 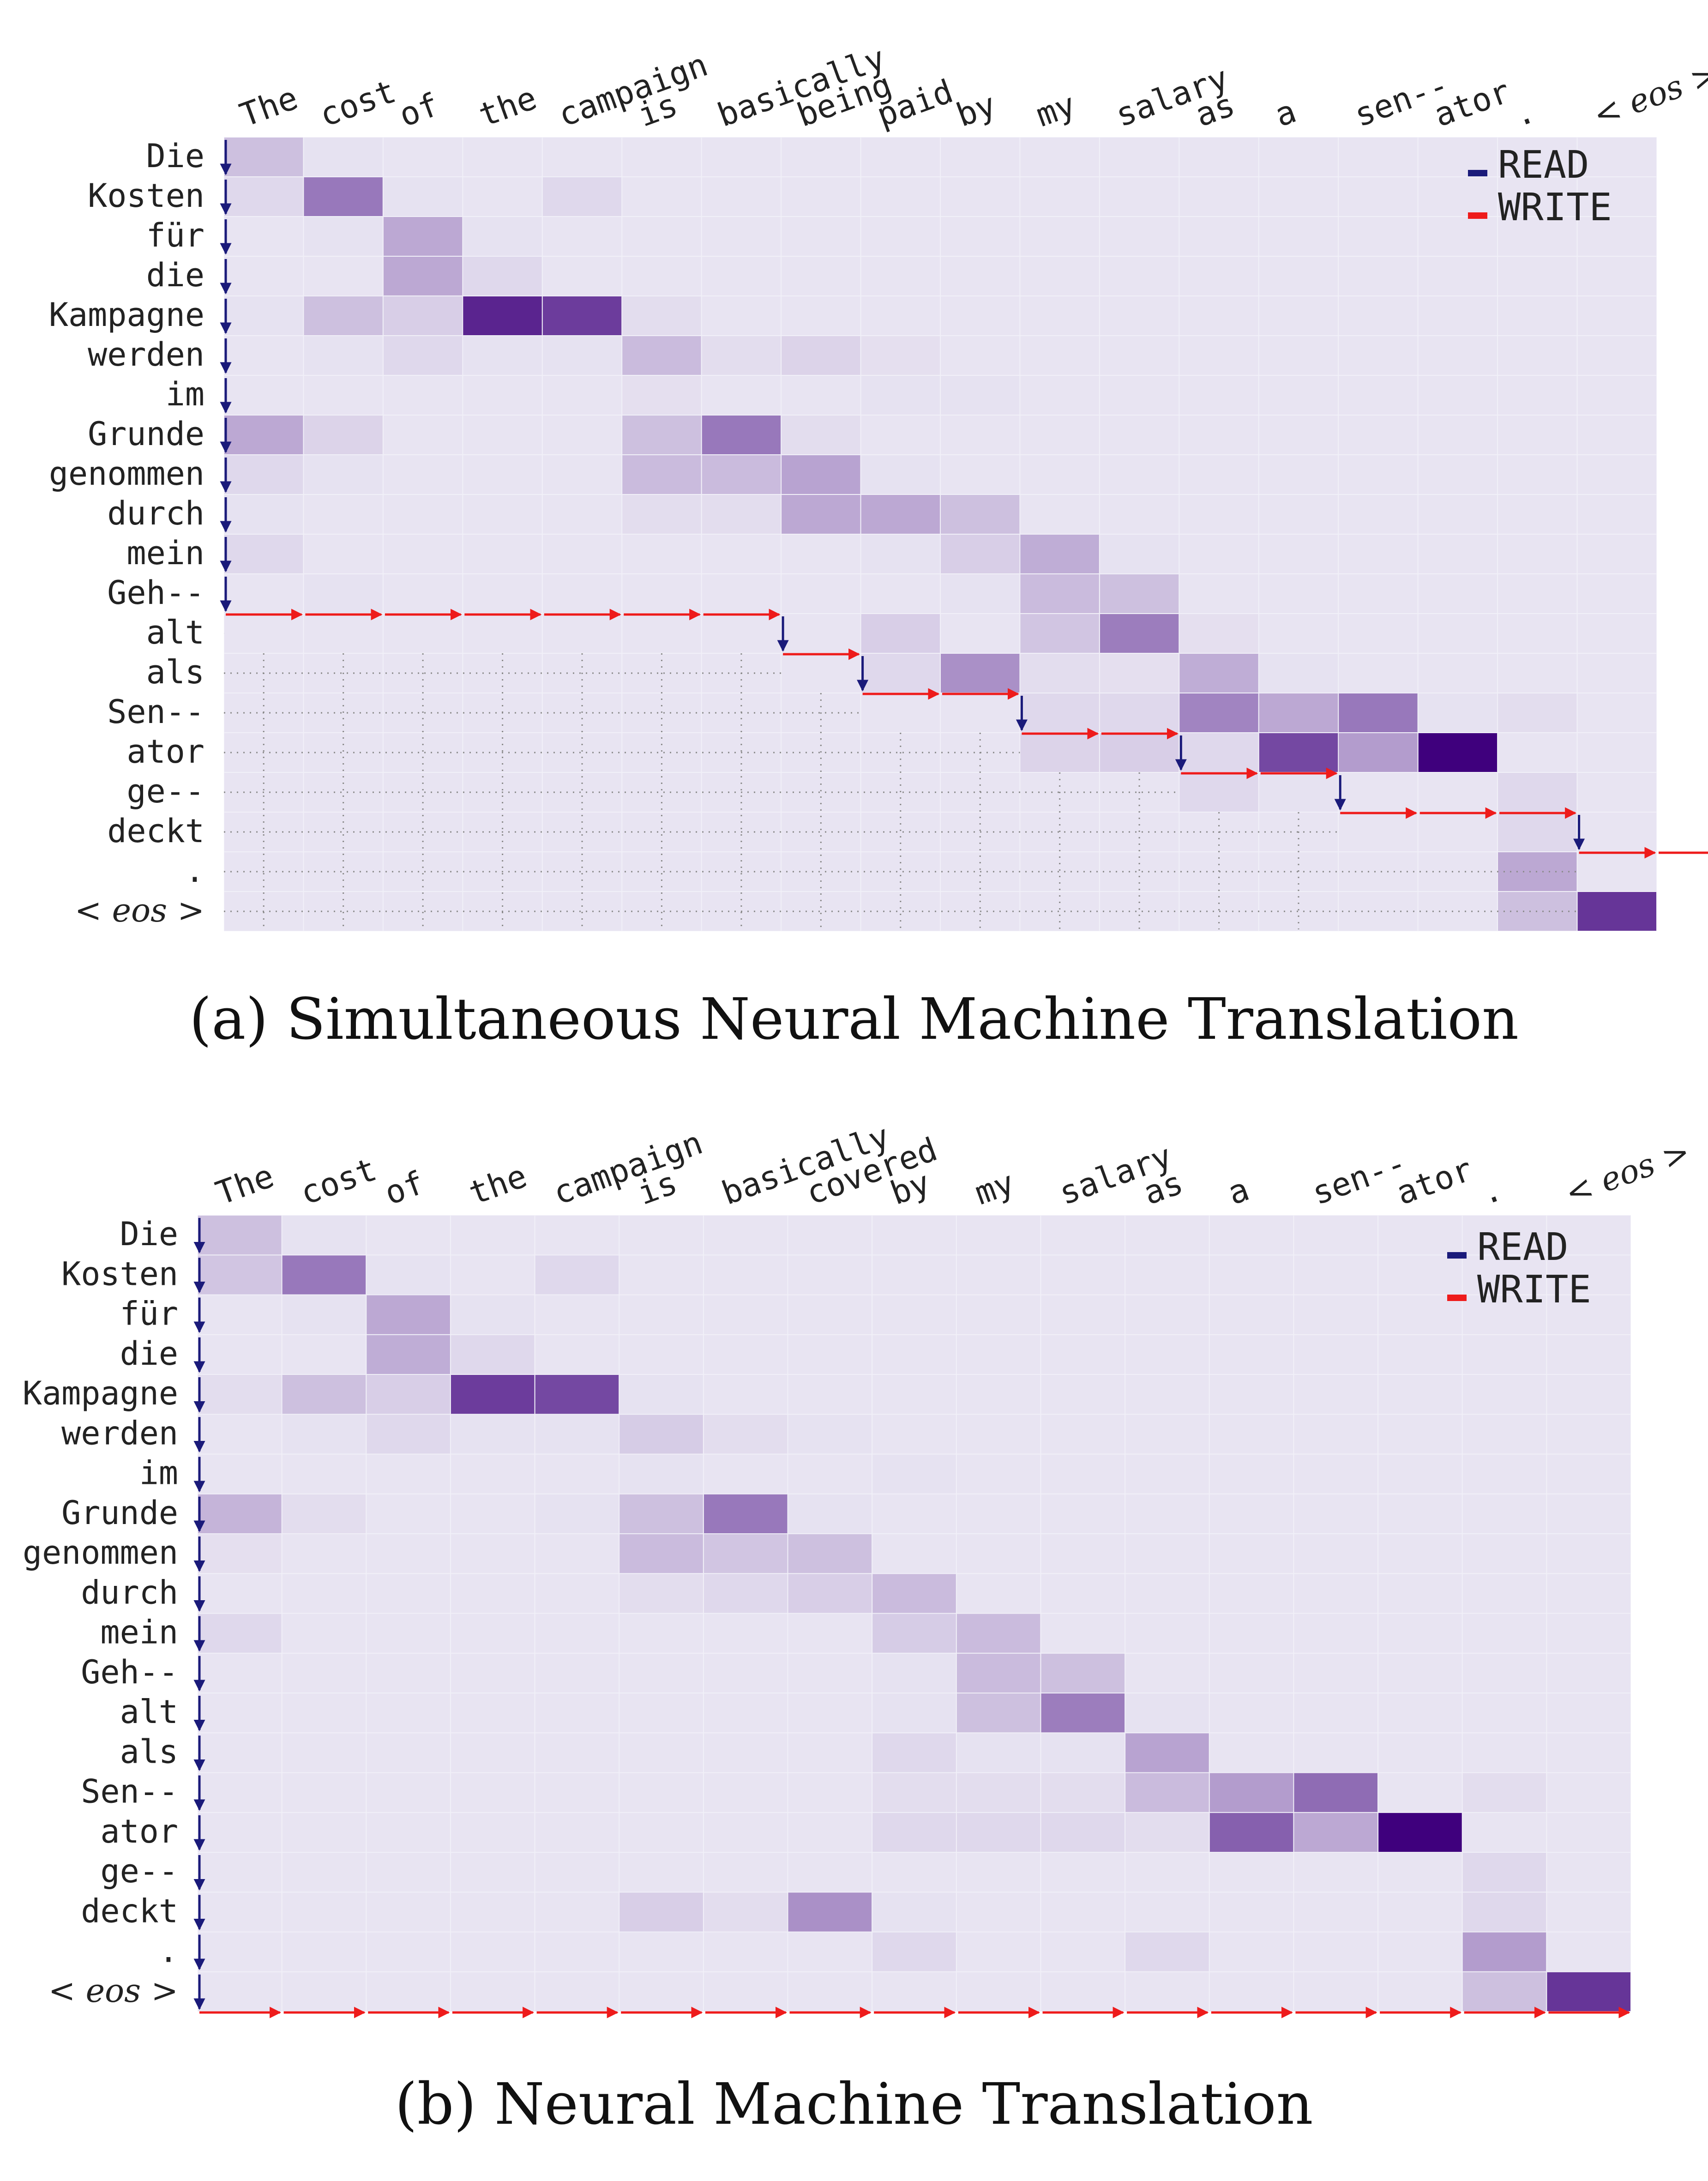 What do you see at coordinates (139, 1632) in the screenshot?
I see `y-tick-label: mein` at bounding box center [139, 1632].